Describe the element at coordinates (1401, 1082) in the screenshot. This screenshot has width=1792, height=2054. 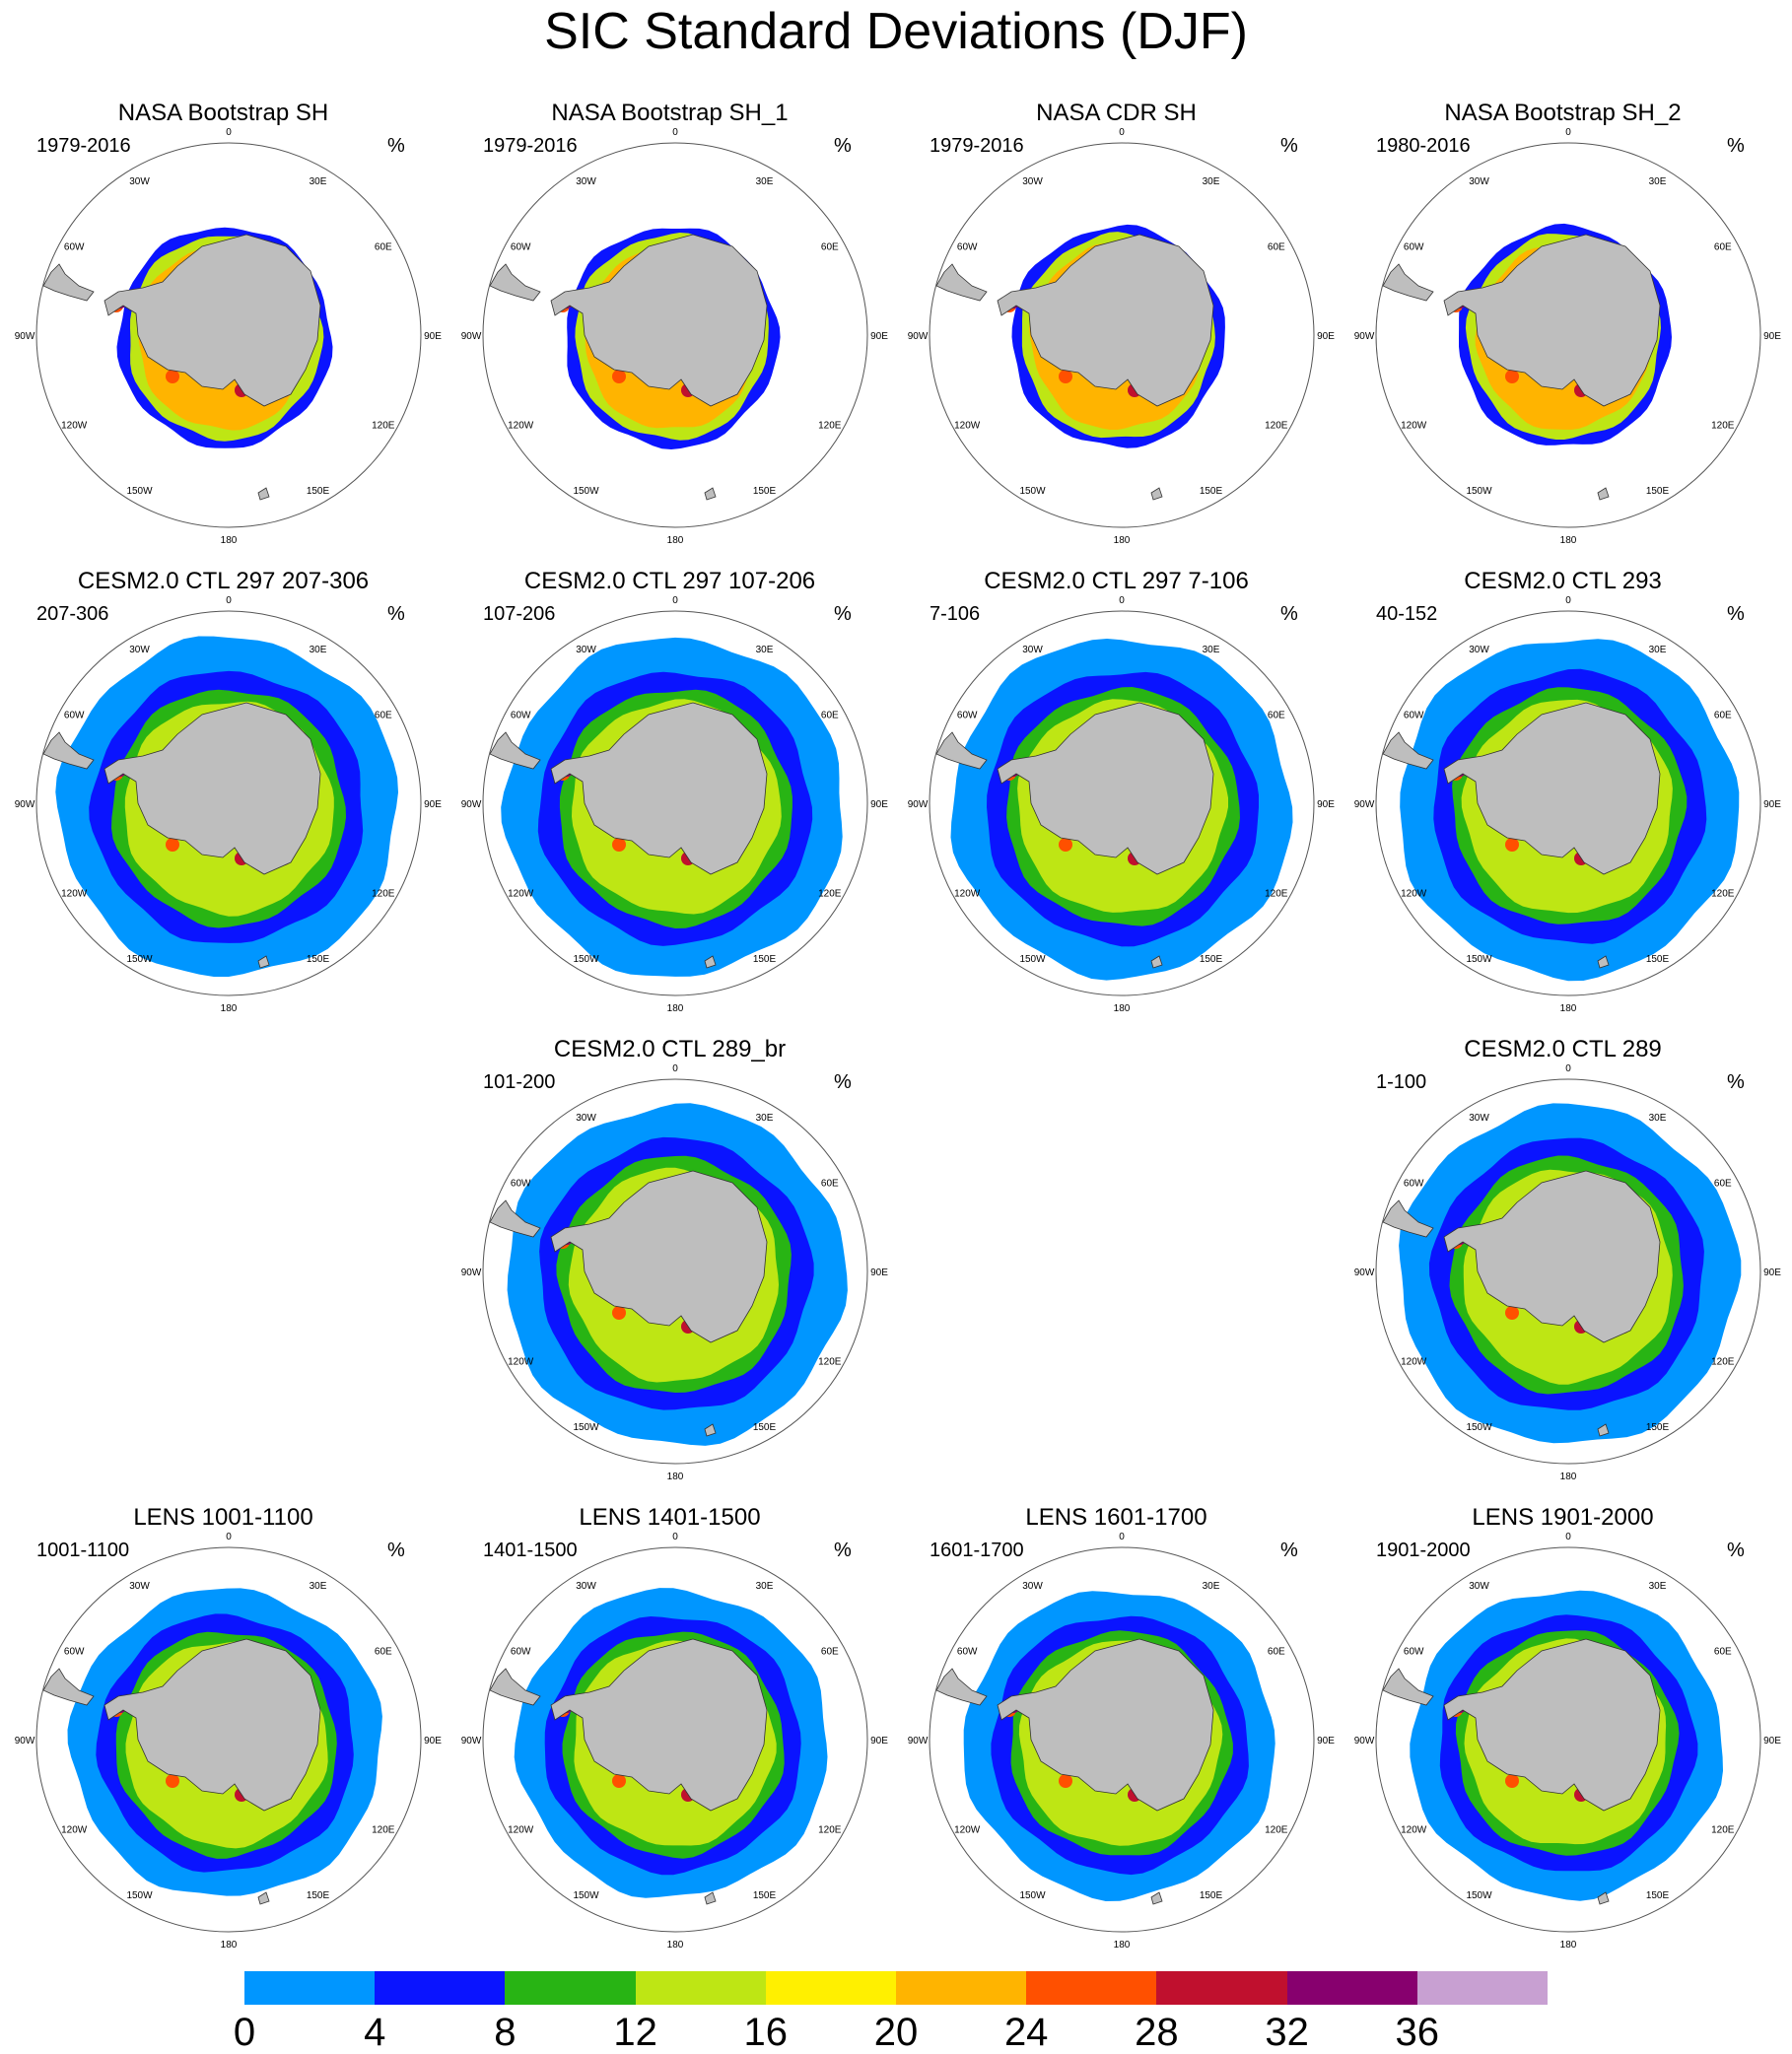
I see `panel-years: 1-100` at that location.